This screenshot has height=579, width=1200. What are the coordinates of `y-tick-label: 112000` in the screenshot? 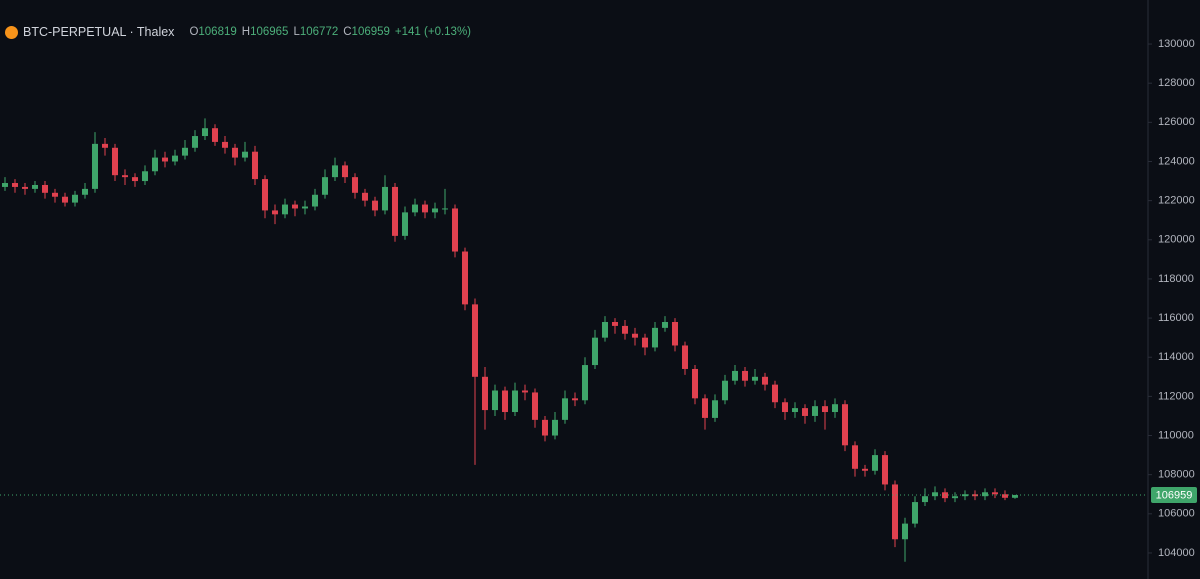 It's located at (1176, 396).